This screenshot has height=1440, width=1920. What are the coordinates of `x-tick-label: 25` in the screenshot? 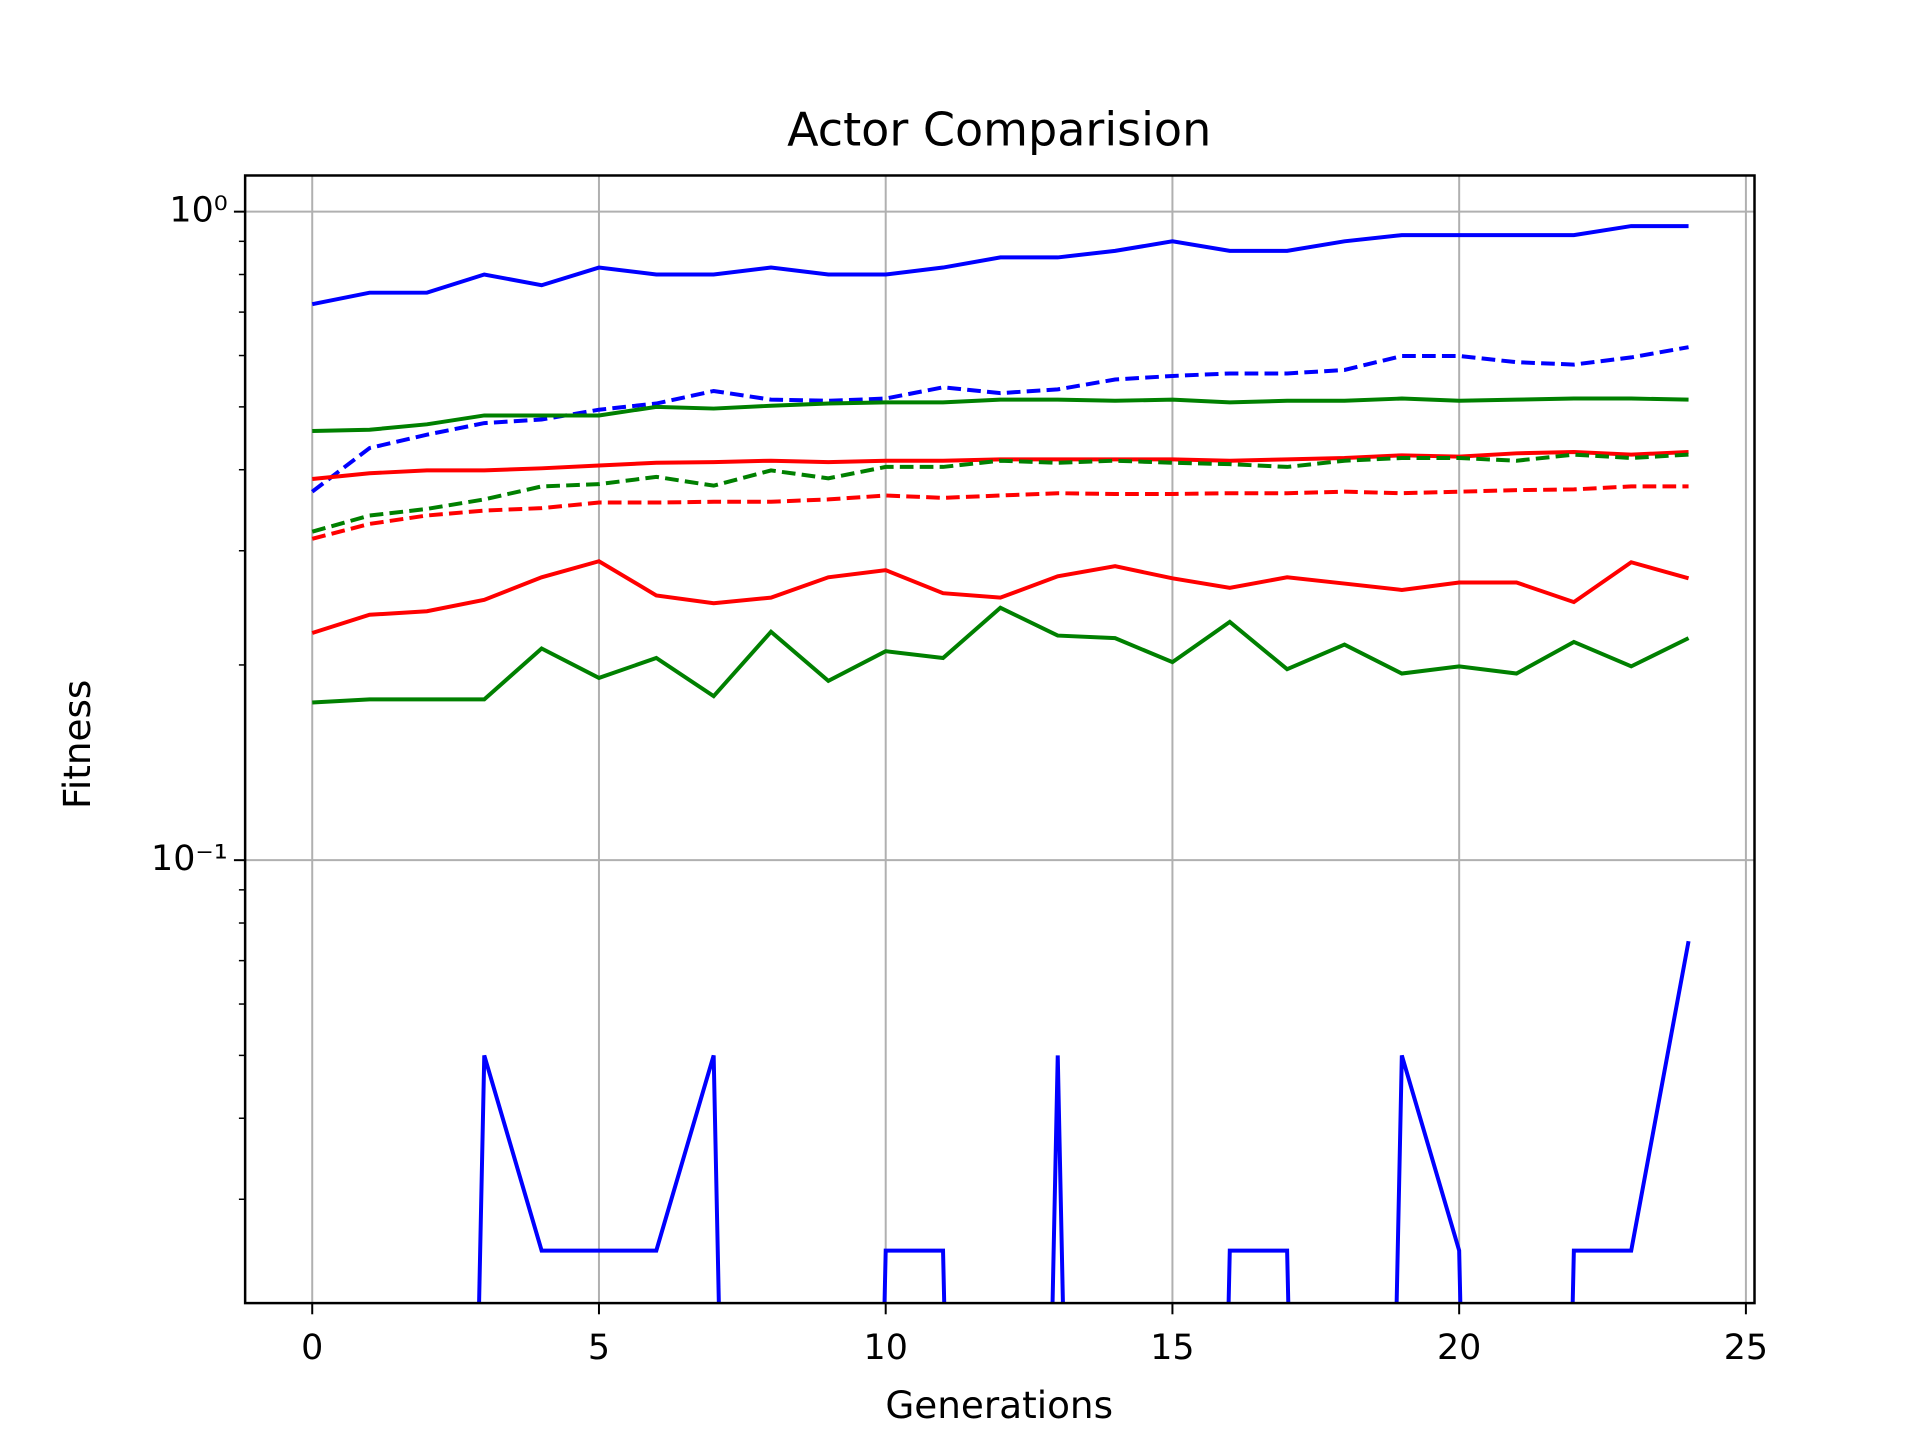 It's located at (1746, 1348).